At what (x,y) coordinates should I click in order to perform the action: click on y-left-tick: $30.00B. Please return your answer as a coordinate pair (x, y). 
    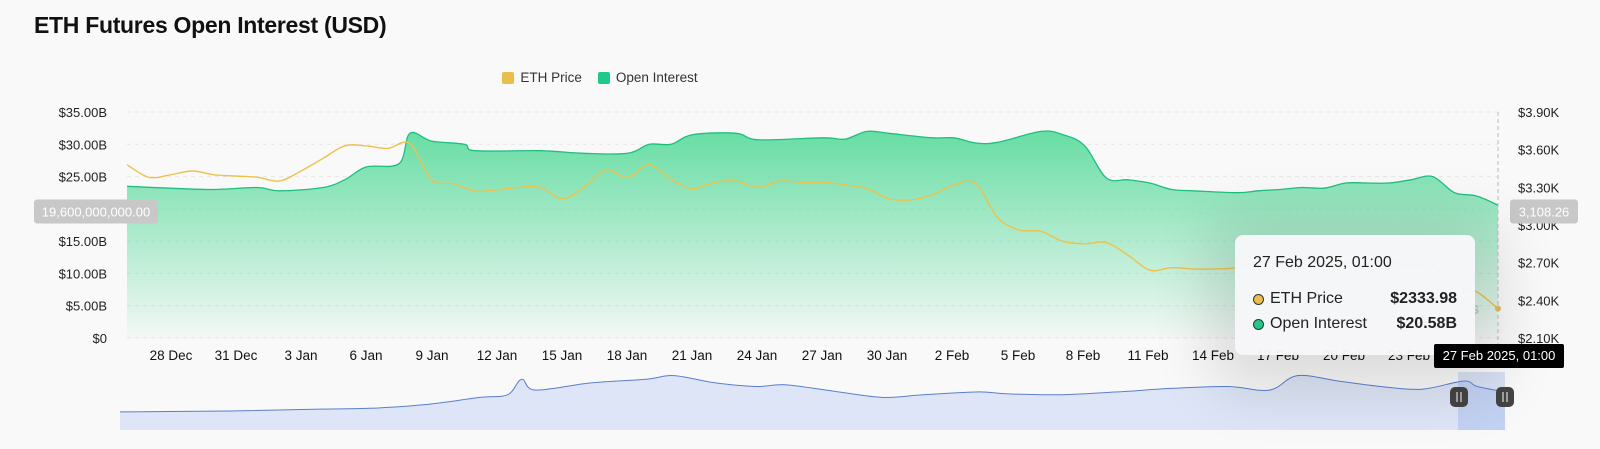
    Looking at the image, I should click on (83, 144).